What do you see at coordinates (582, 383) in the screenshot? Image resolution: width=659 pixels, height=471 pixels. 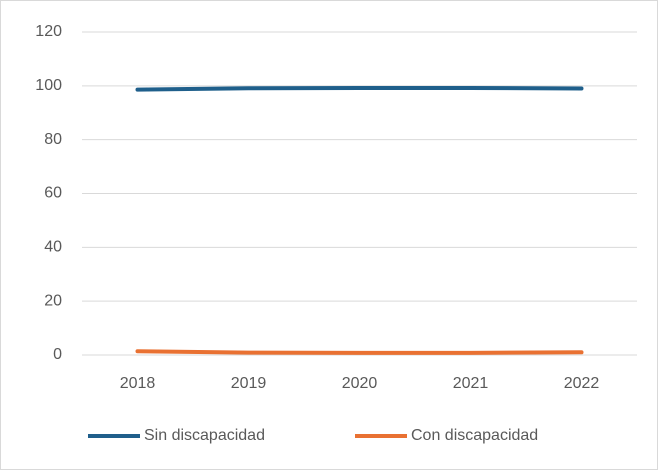 I see `x-tick-label: 2022` at bounding box center [582, 383].